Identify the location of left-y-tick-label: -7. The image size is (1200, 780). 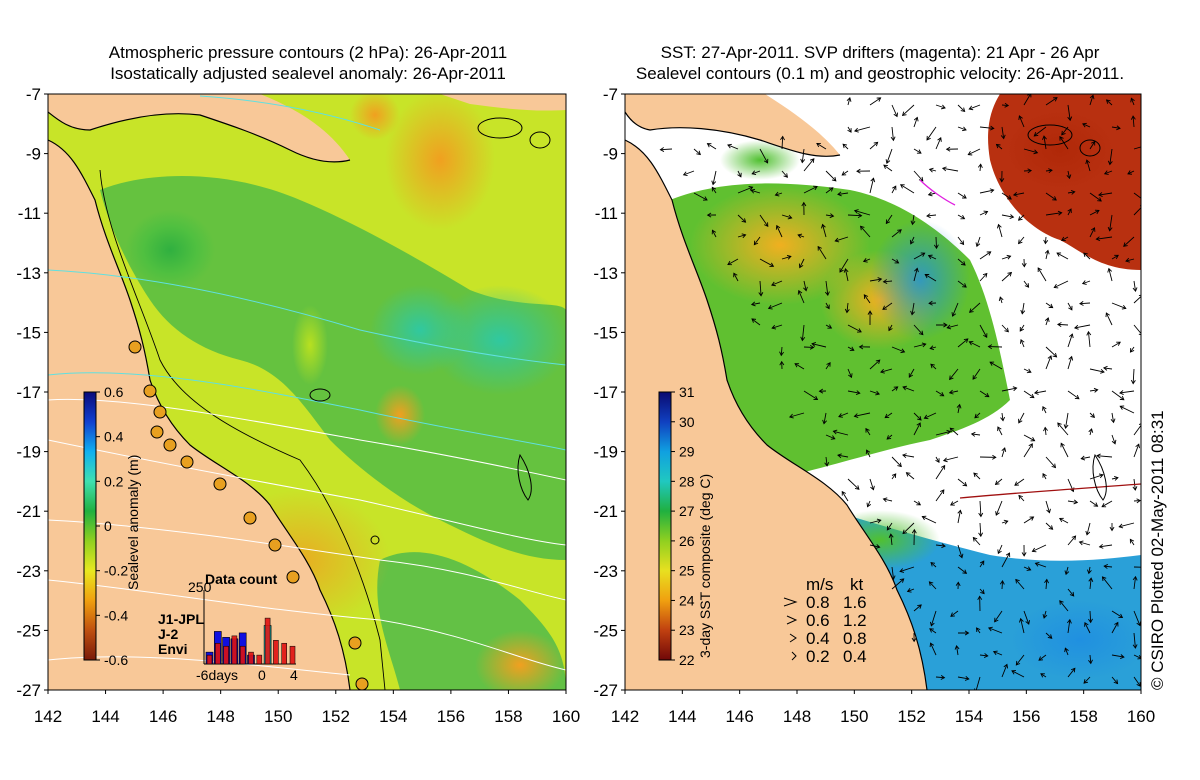
(33, 94).